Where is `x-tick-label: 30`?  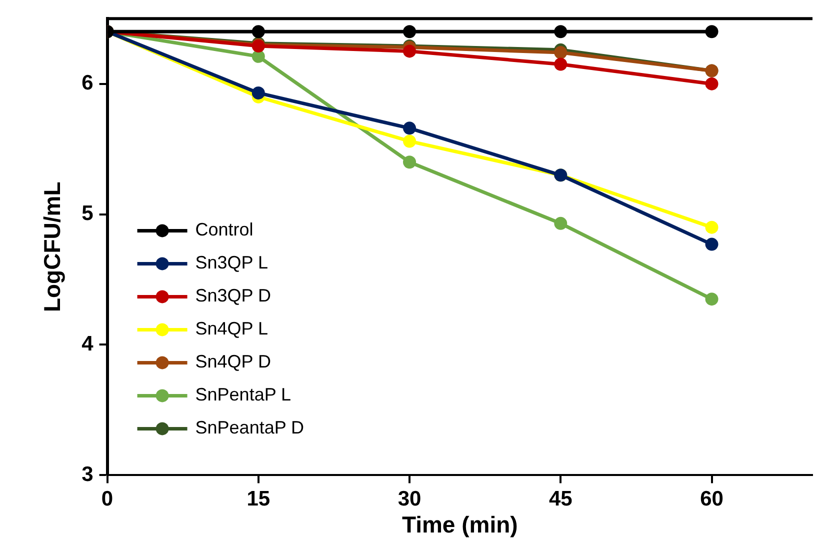 x-tick-label: 30 is located at coordinates (410, 499).